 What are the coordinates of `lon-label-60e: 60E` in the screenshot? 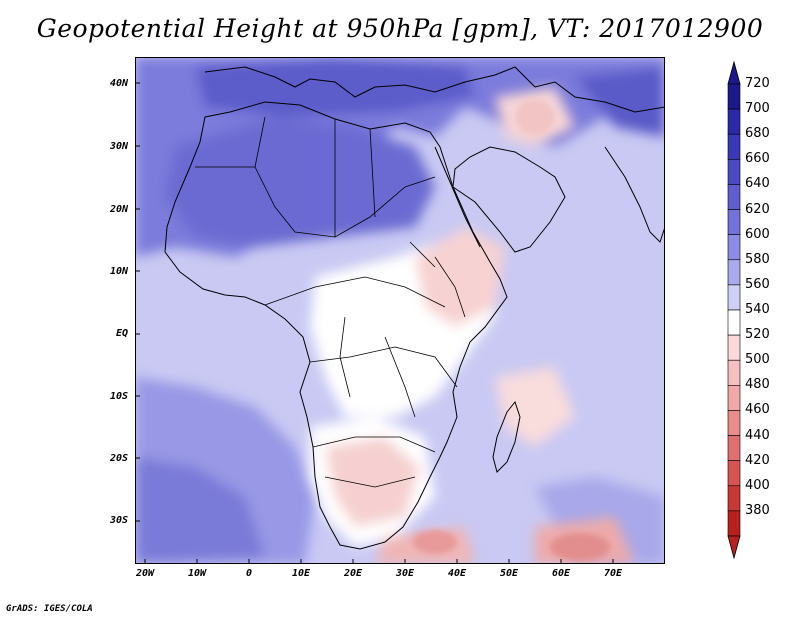 It's located at (561, 573).